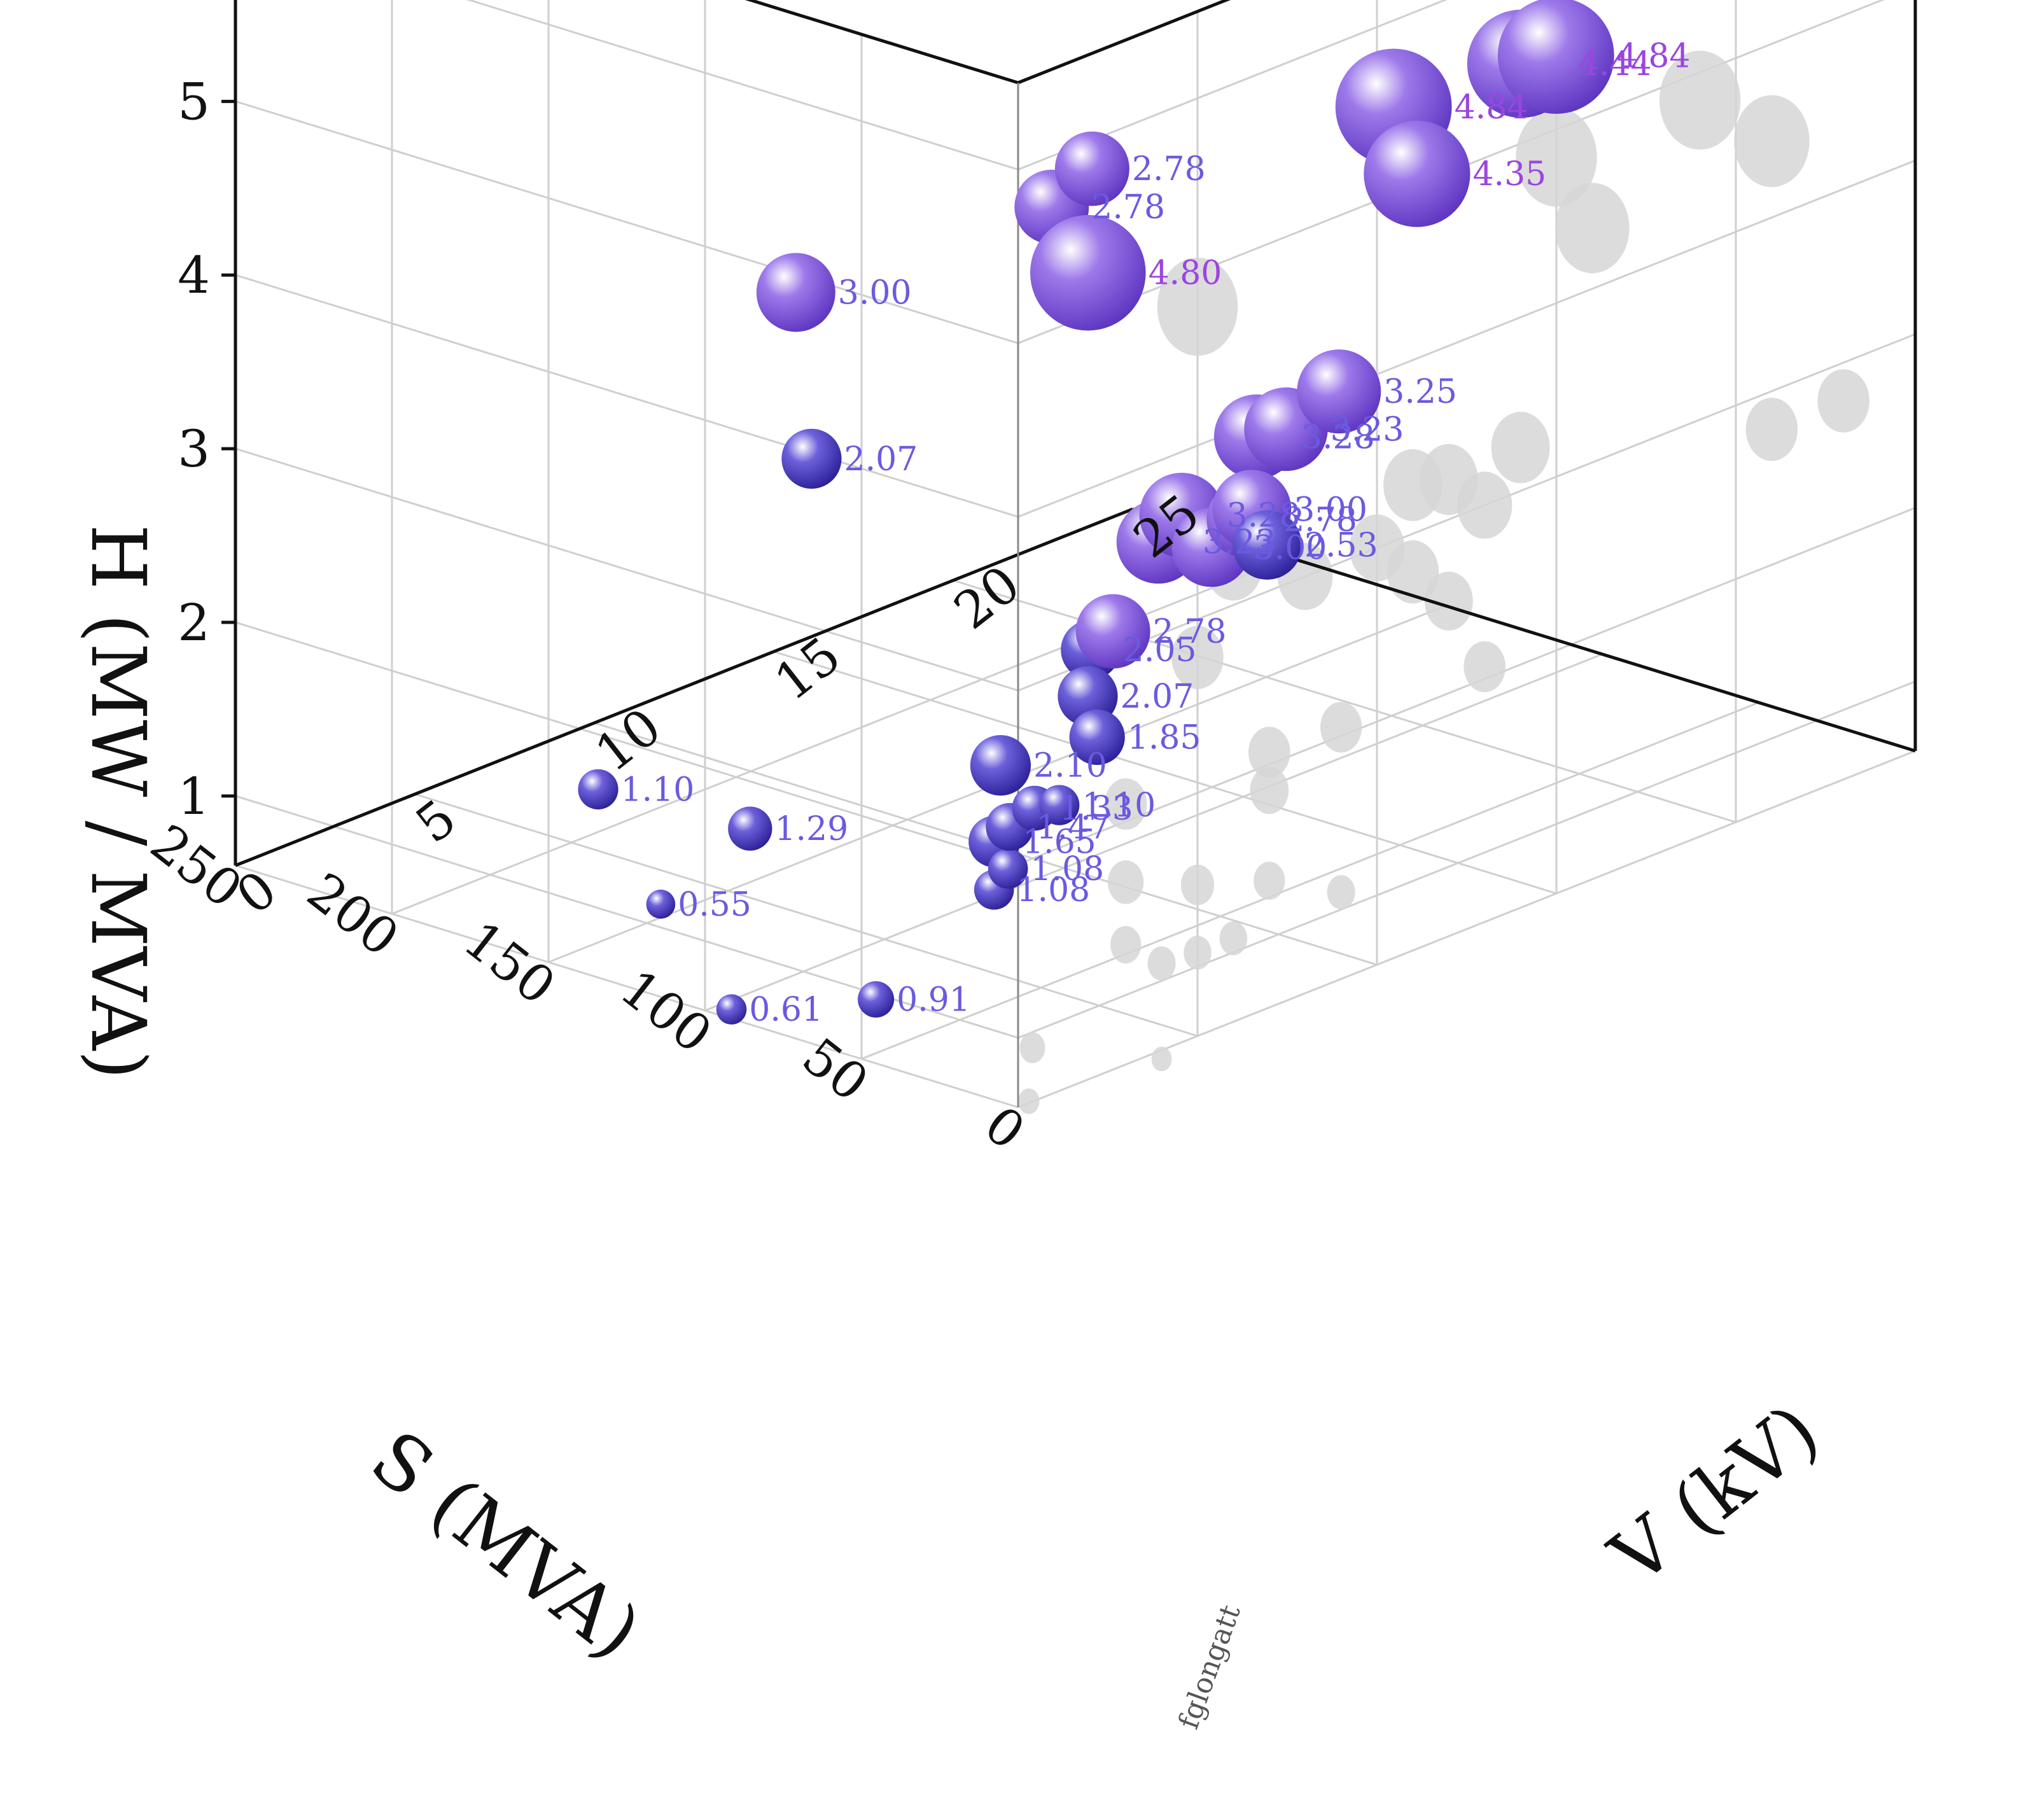 This screenshot has width=2026, height=1820. What do you see at coordinates (194, 101) in the screenshot?
I see `z-tick-label: 5` at bounding box center [194, 101].